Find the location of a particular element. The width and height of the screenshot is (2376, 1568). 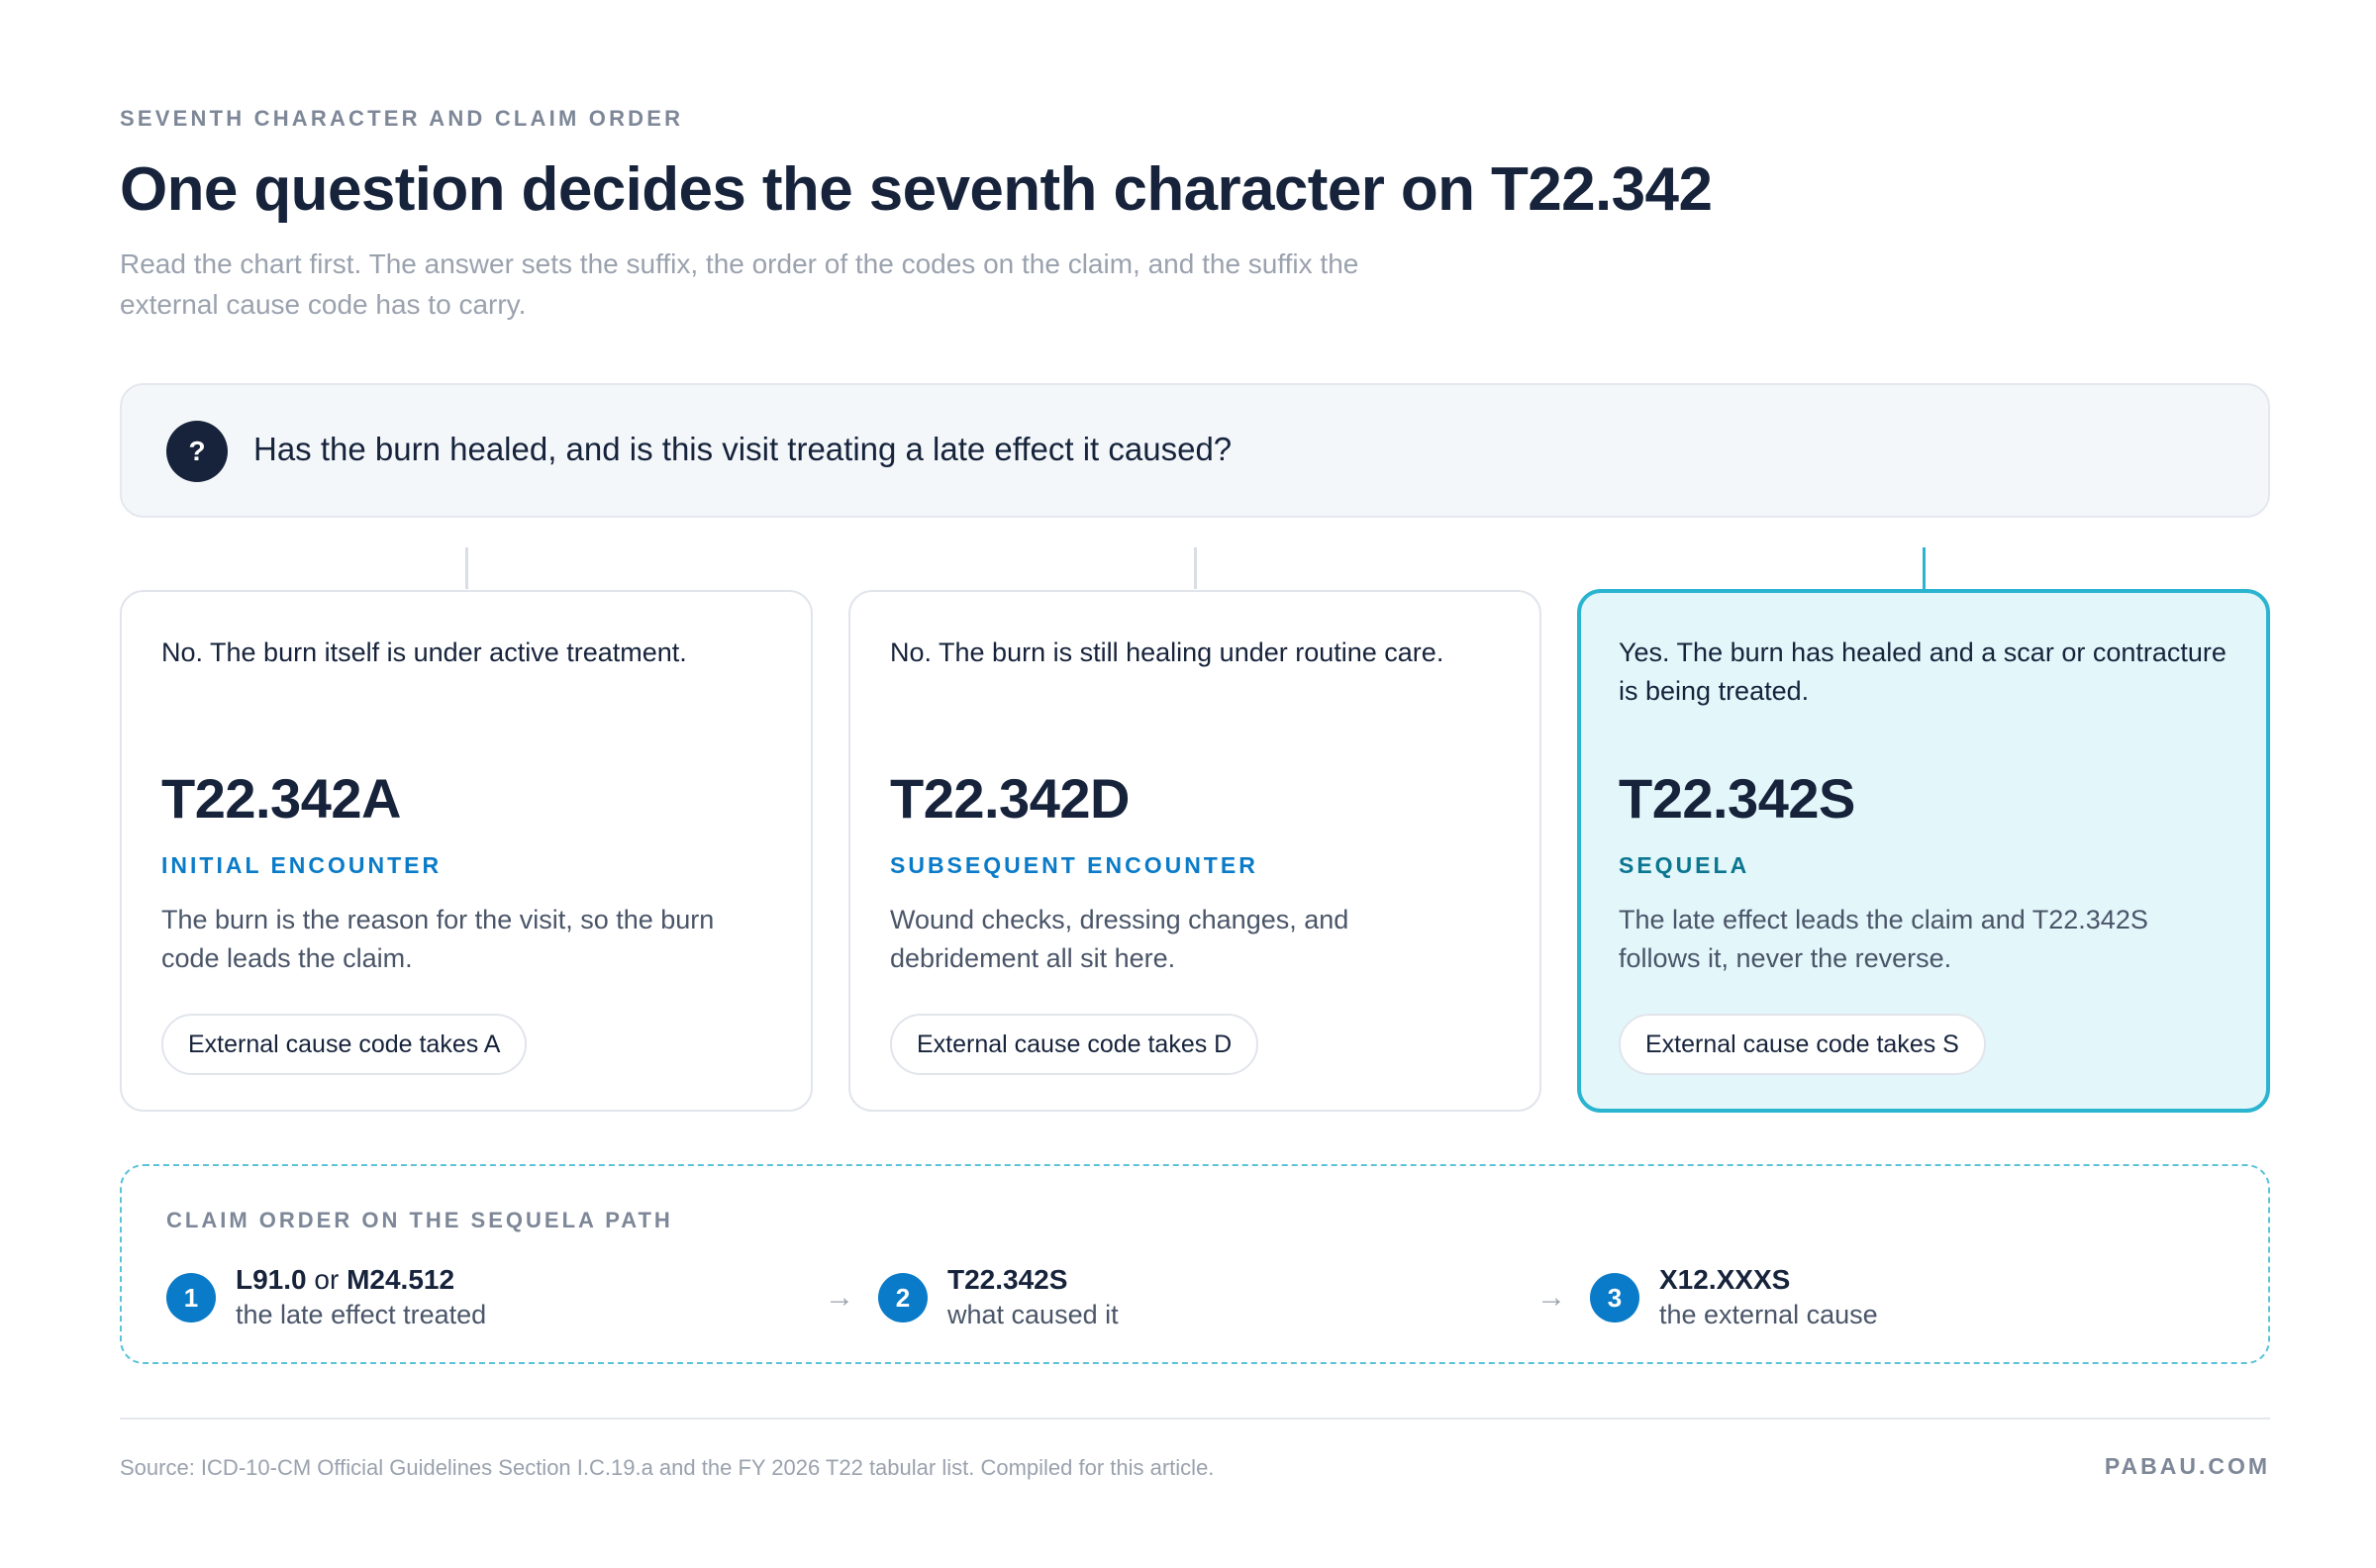

card-code: T22.342A is located at coordinates (281, 798).